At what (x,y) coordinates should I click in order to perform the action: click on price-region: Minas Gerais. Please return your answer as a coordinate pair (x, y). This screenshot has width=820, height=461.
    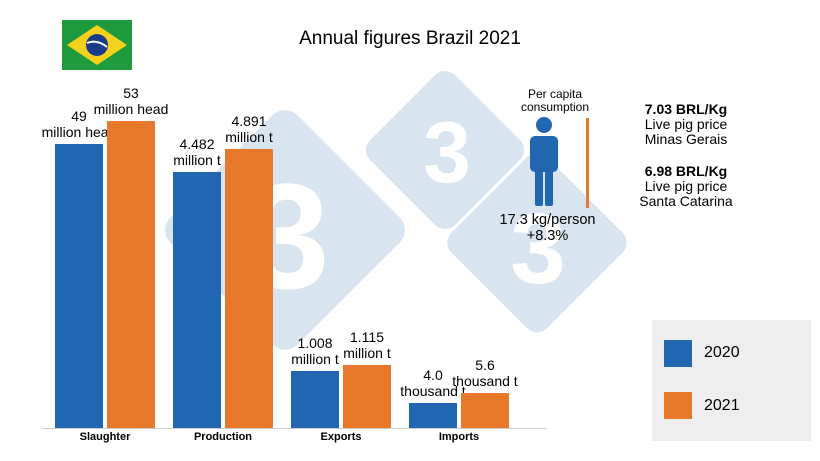
    Looking at the image, I should click on (686, 139).